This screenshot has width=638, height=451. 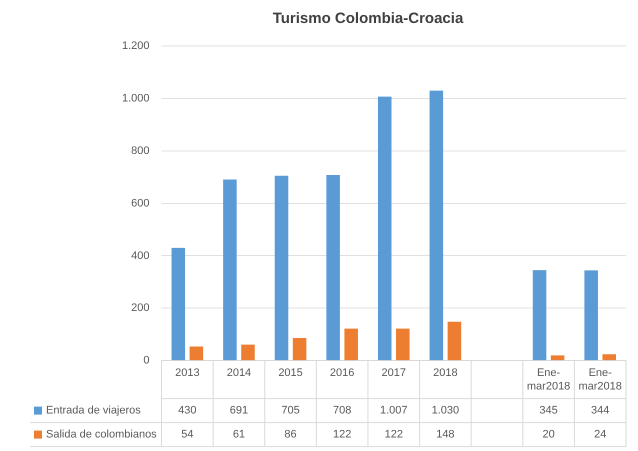 I want to click on y-tick-label: 800, so click(x=140, y=150).